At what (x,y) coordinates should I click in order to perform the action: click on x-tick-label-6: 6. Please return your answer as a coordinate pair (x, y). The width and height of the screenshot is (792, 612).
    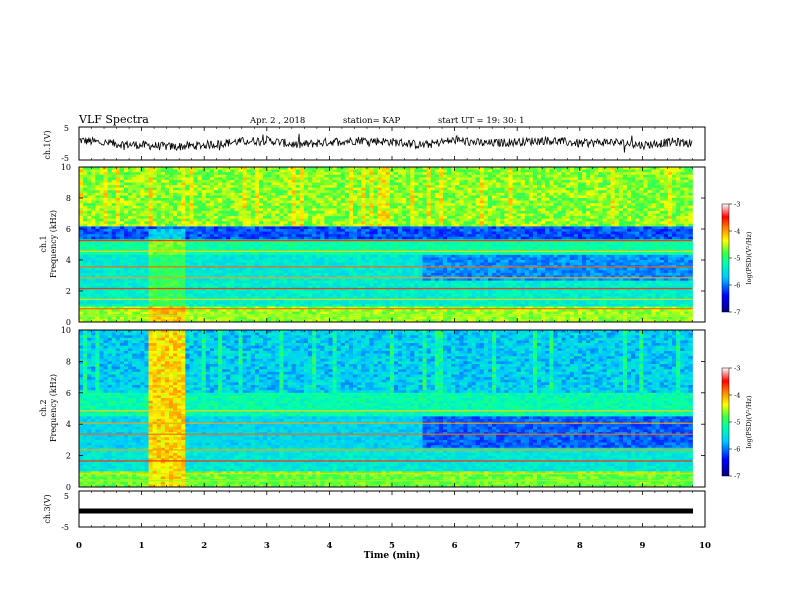
    Looking at the image, I should click on (455, 546).